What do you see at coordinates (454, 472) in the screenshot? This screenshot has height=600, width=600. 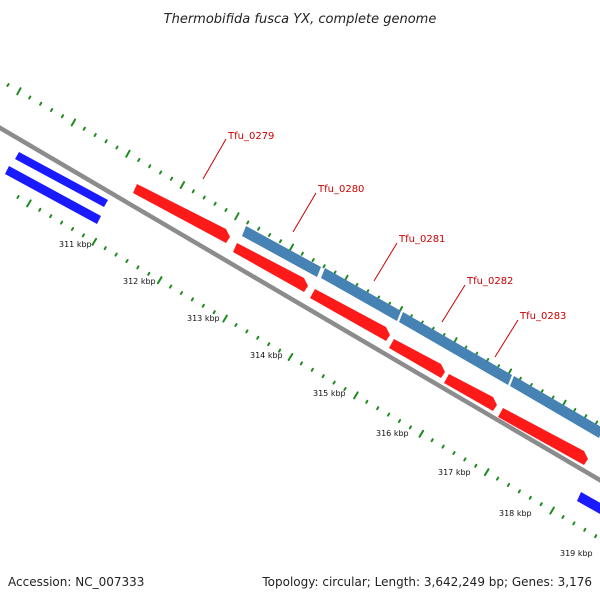 I see `scale-label-317: 317 kbp` at bounding box center [454, 472].